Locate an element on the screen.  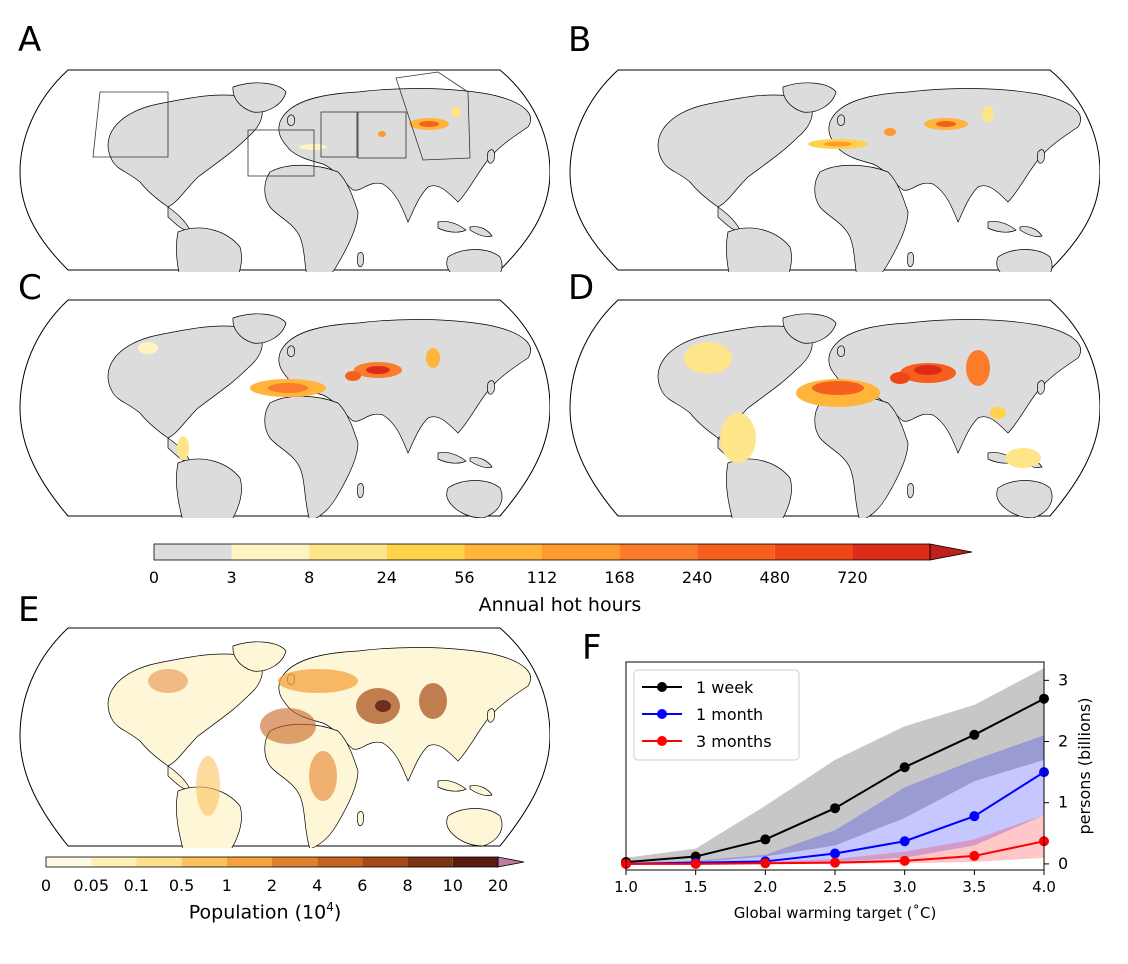
colorbar-tick-label: 720 is located at coordinates (852, 577).